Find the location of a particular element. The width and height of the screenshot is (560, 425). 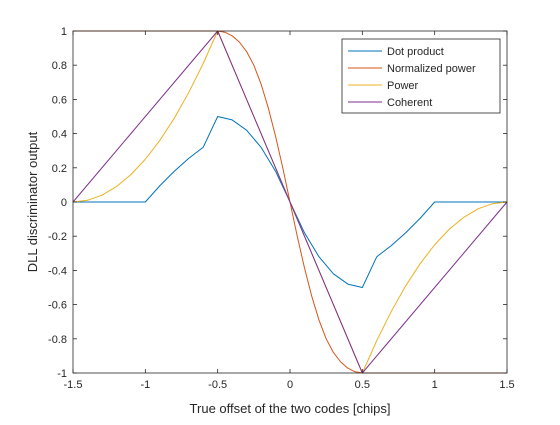

legend-entry: Dot product is located at coordinates (415, 52).